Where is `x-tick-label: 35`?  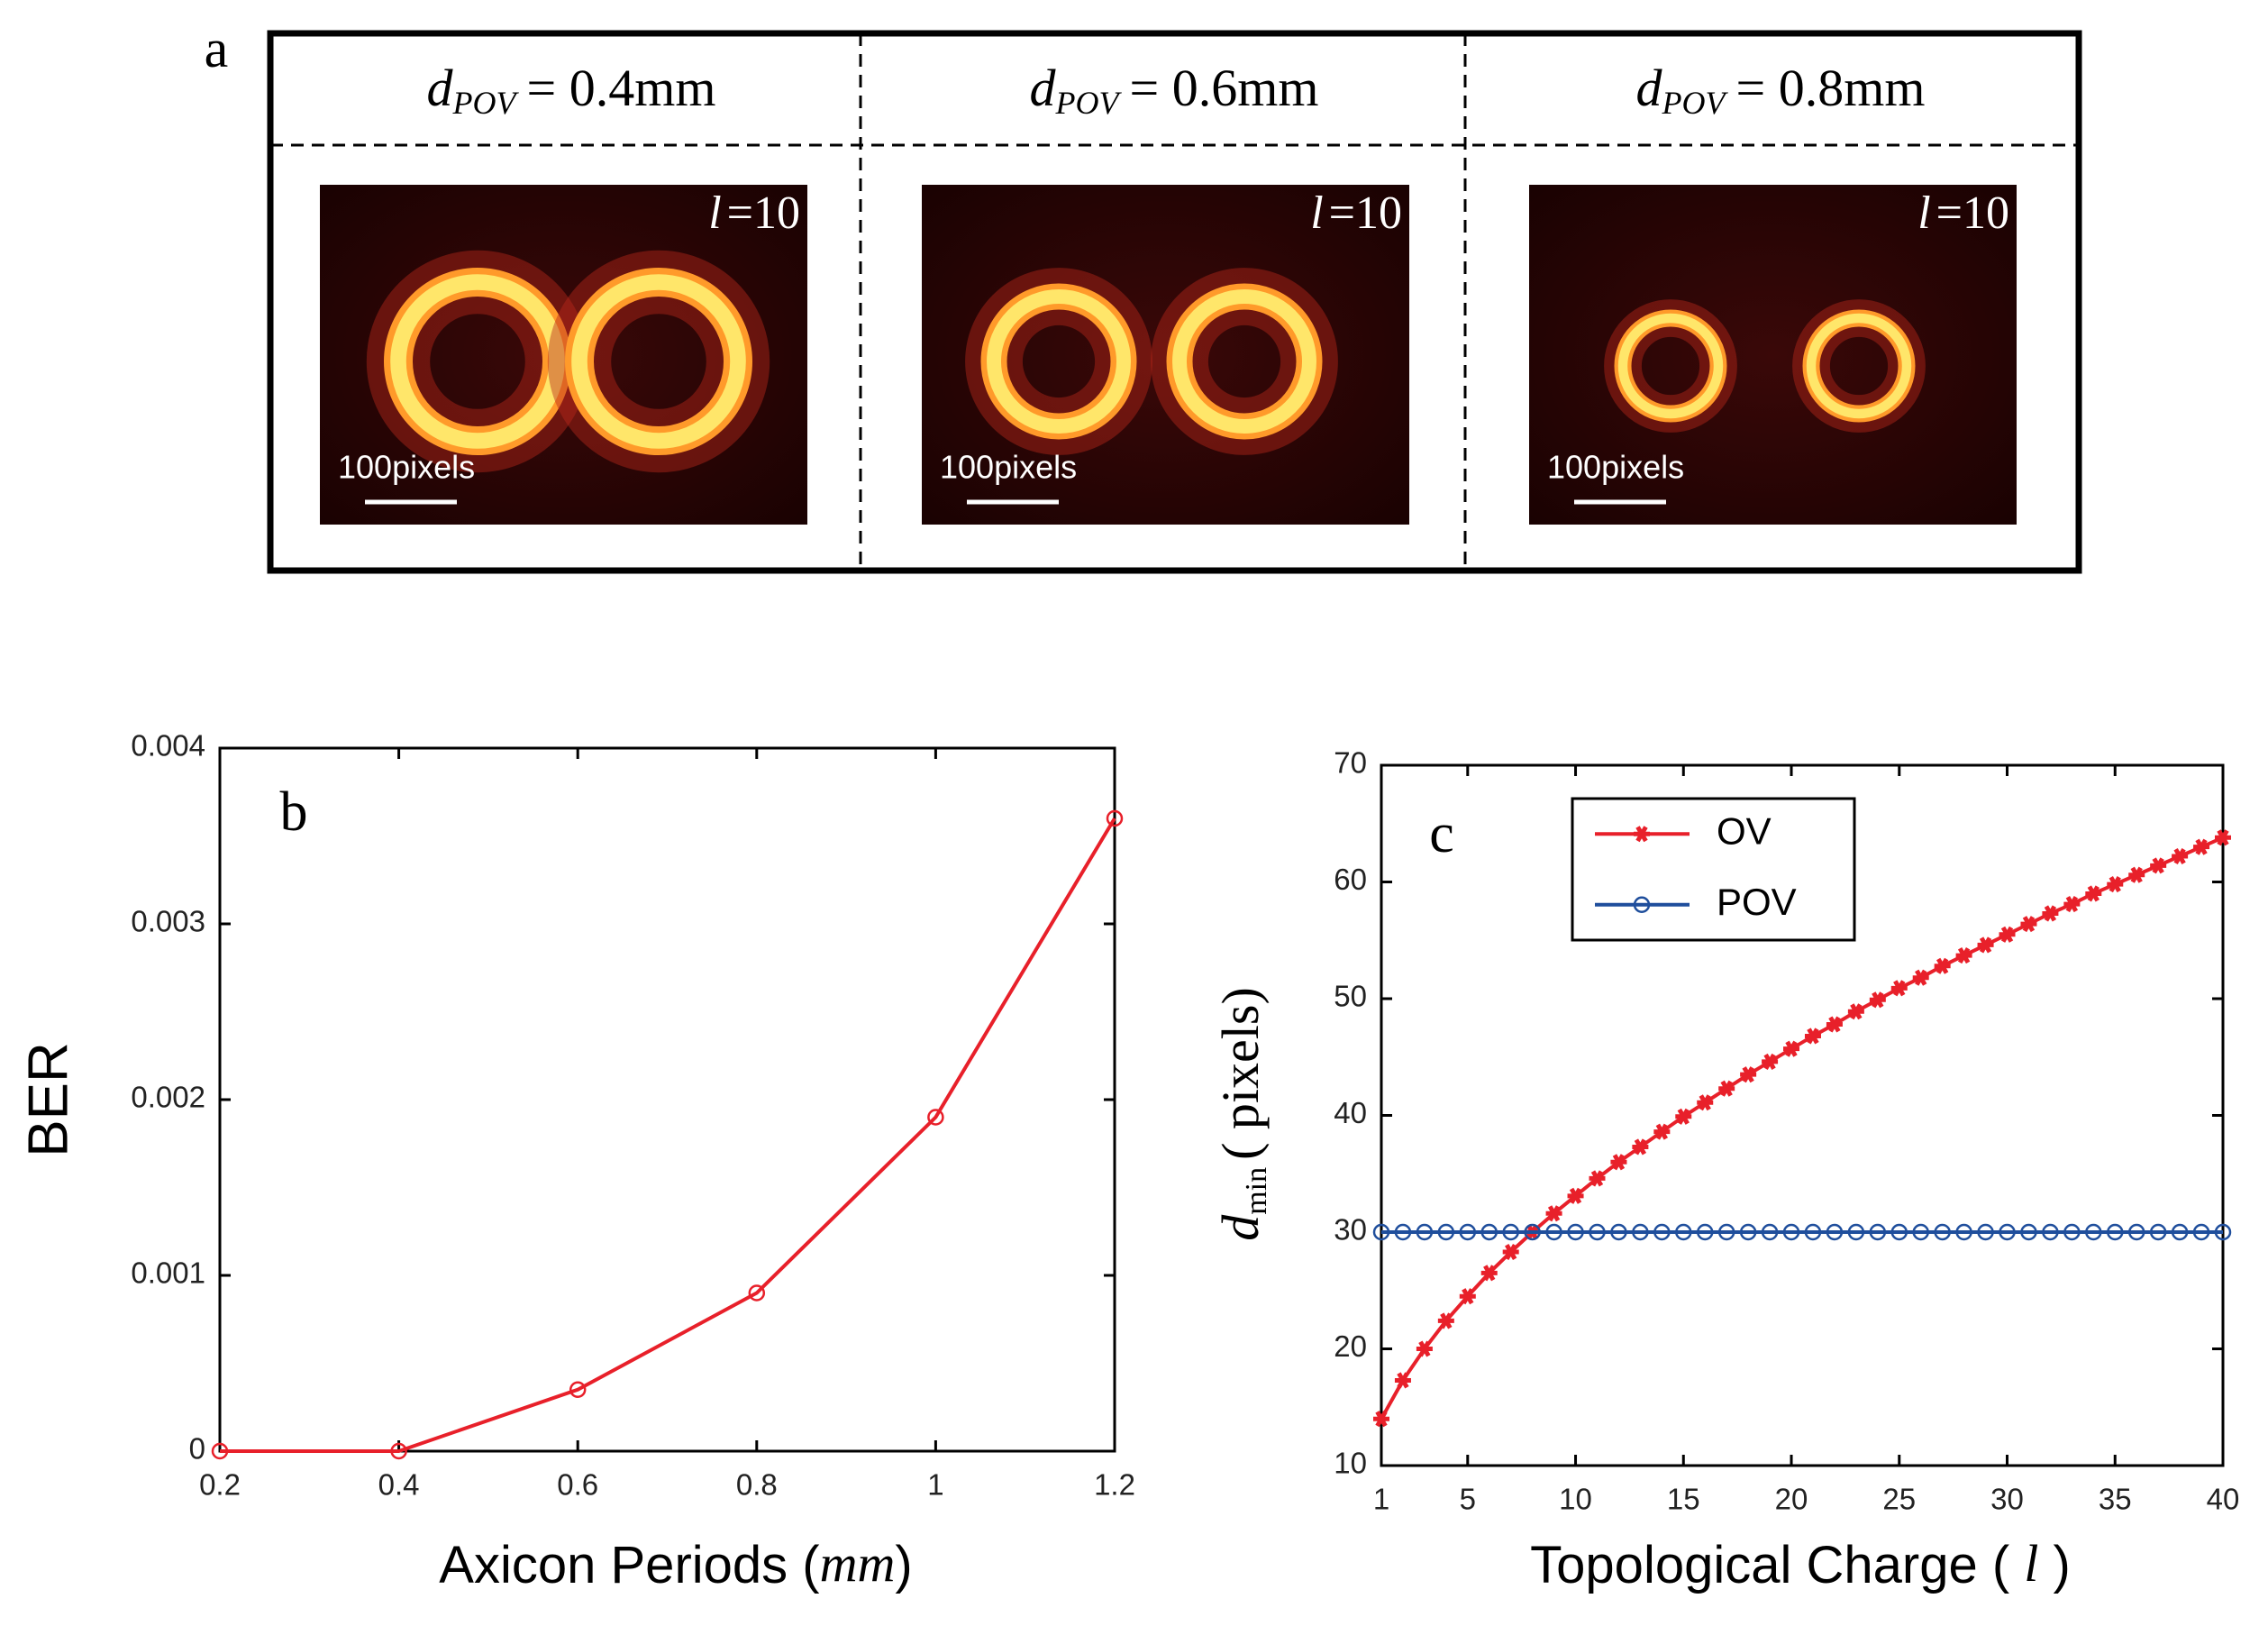
x-tick-label: 35 is located at coordinates (2115, 1500).